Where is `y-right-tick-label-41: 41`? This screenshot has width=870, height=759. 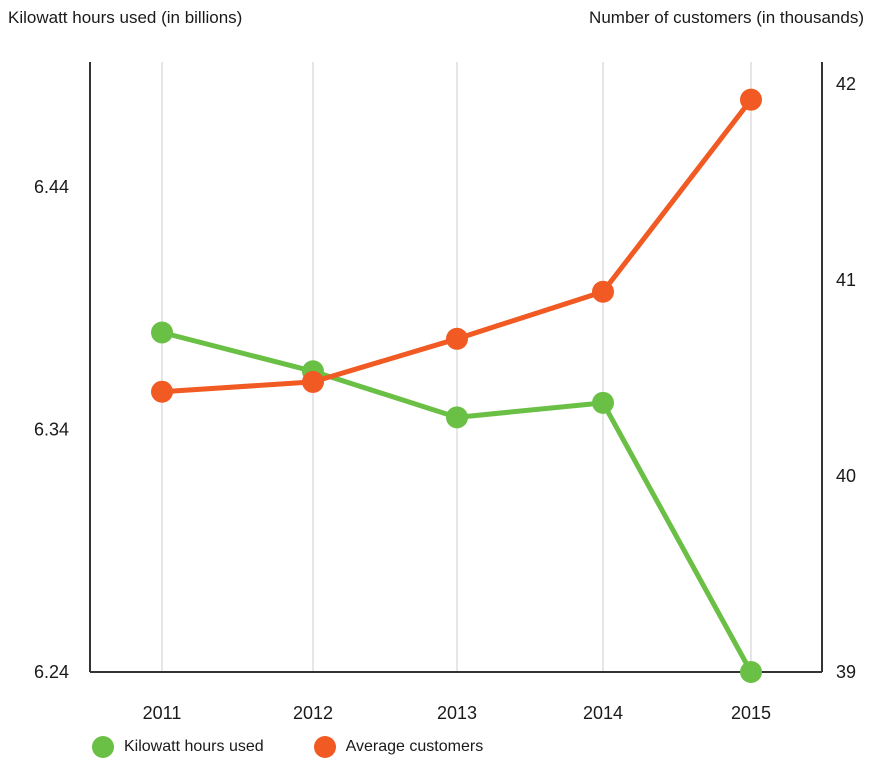
y-right-tick-label-41: 41 is located at coordinates (846, 280).